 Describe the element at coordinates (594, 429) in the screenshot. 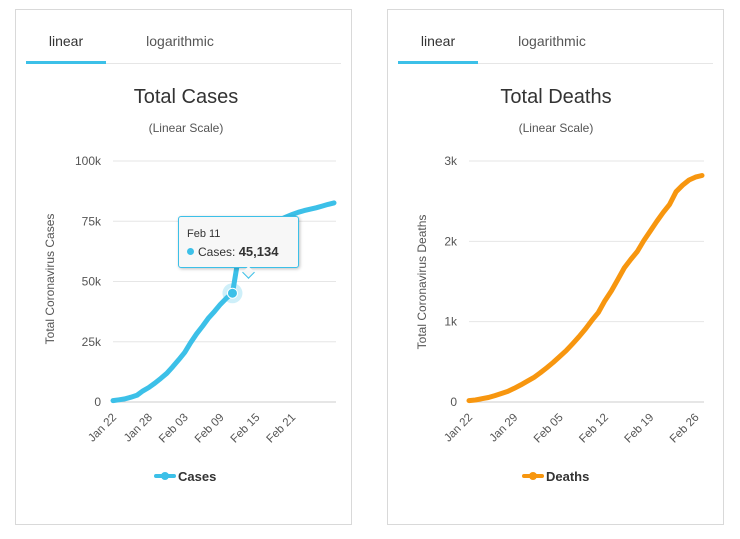

I see `x-tick-label: Feb 12` at that location.